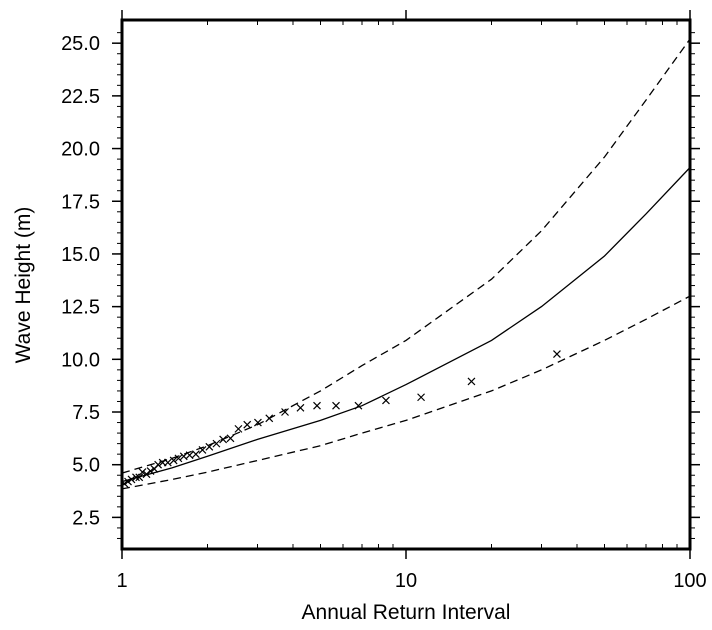 Image resolution: width=712 pixels, height=630 pixels. I want to click on y-axis-title: Wave Height (m), so click(23, 285).